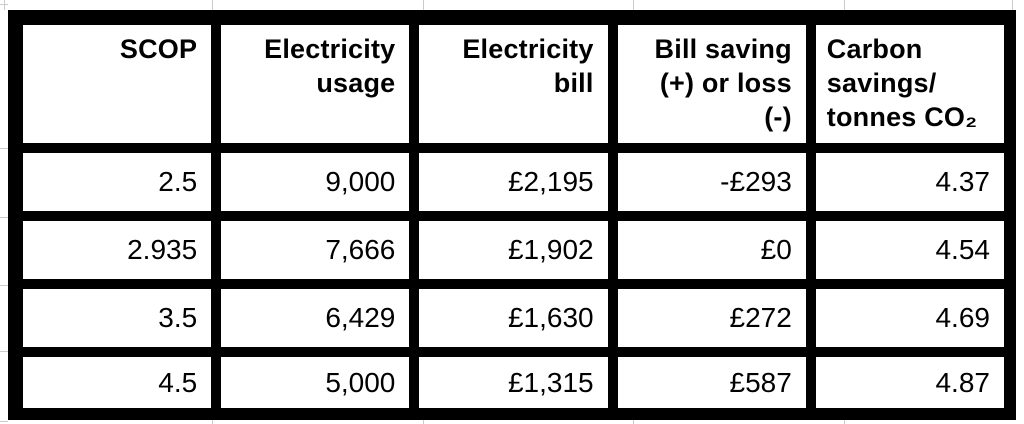 The width and height of the screenshot is (1024, 424). Describe the element at coordinates (909, 318) in the screenshot. I see `table-cell: 4.69` at that location.